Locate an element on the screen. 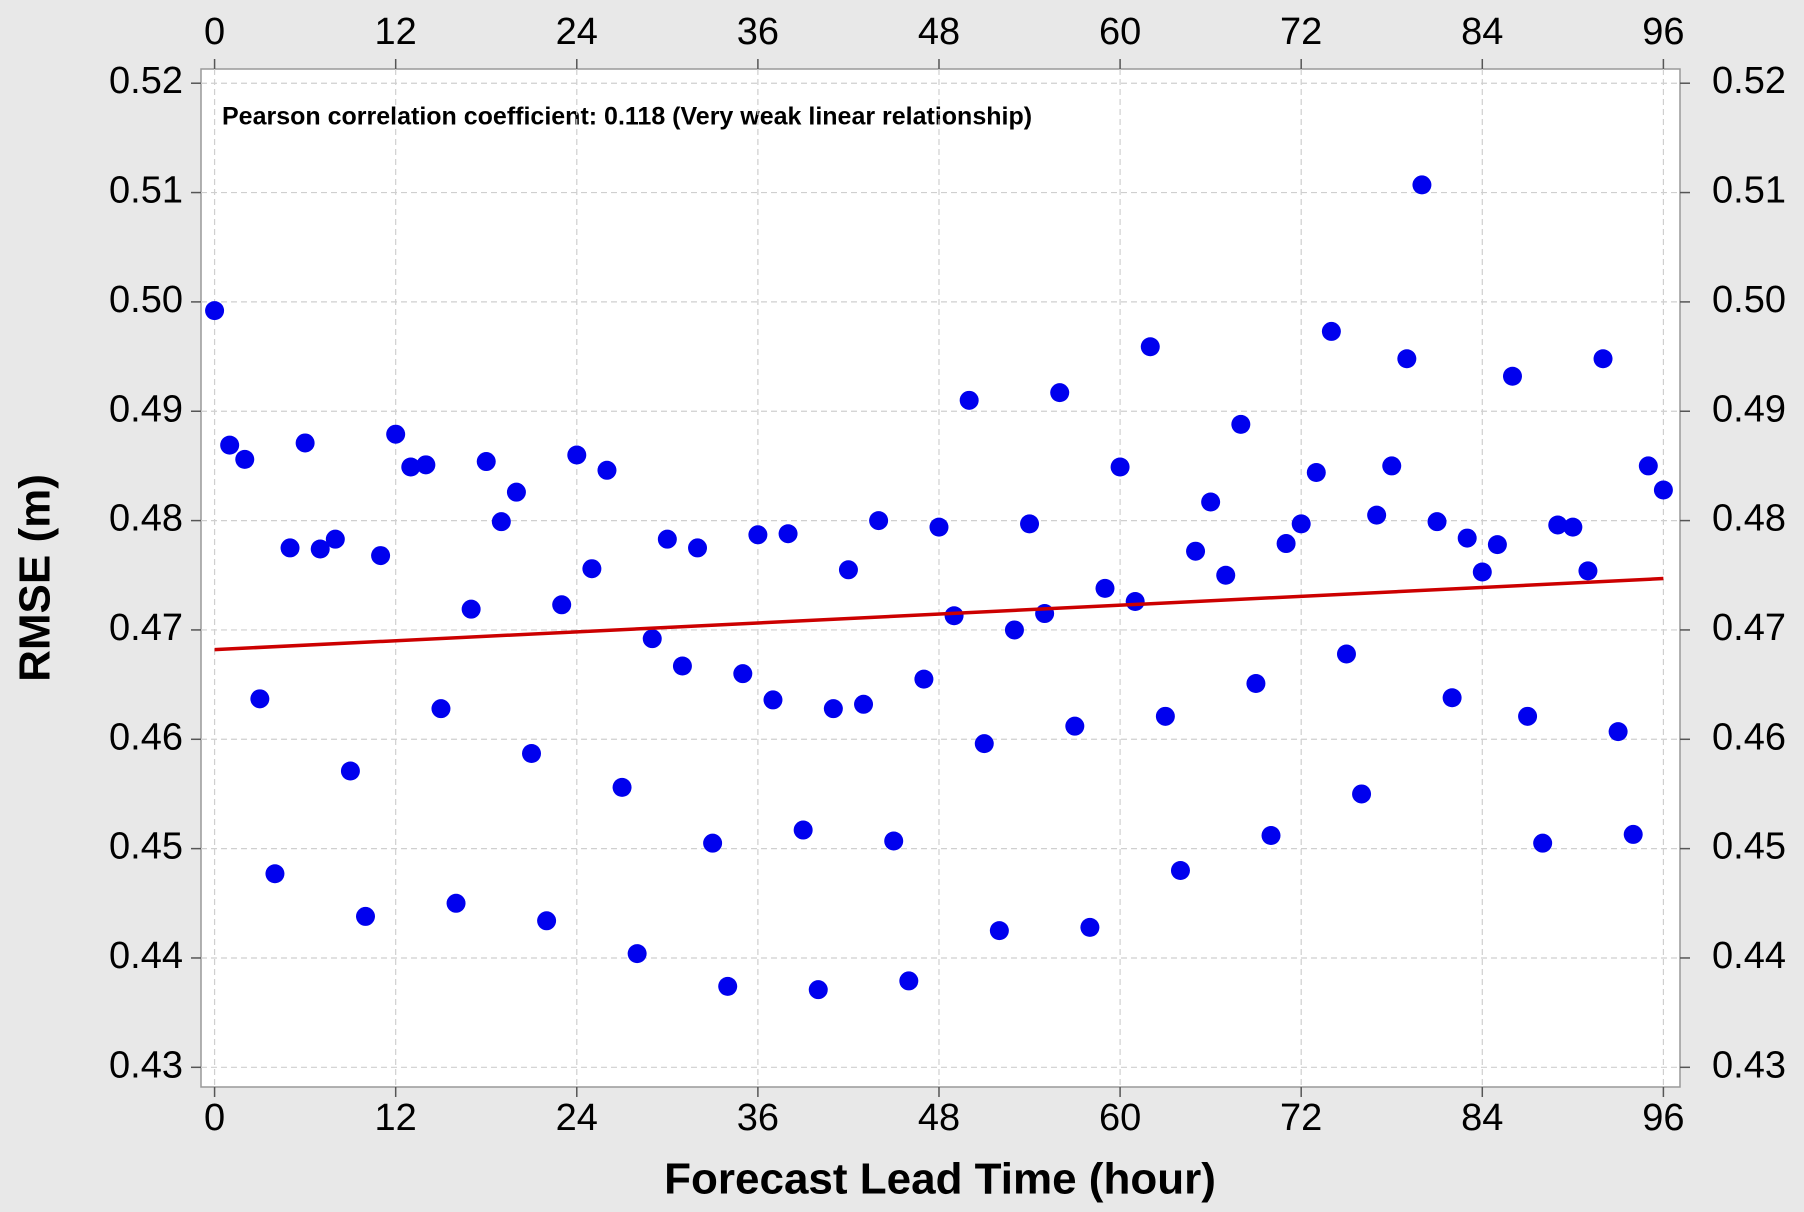  x-tick-label: 24 is located at coordinates (577, 1118).